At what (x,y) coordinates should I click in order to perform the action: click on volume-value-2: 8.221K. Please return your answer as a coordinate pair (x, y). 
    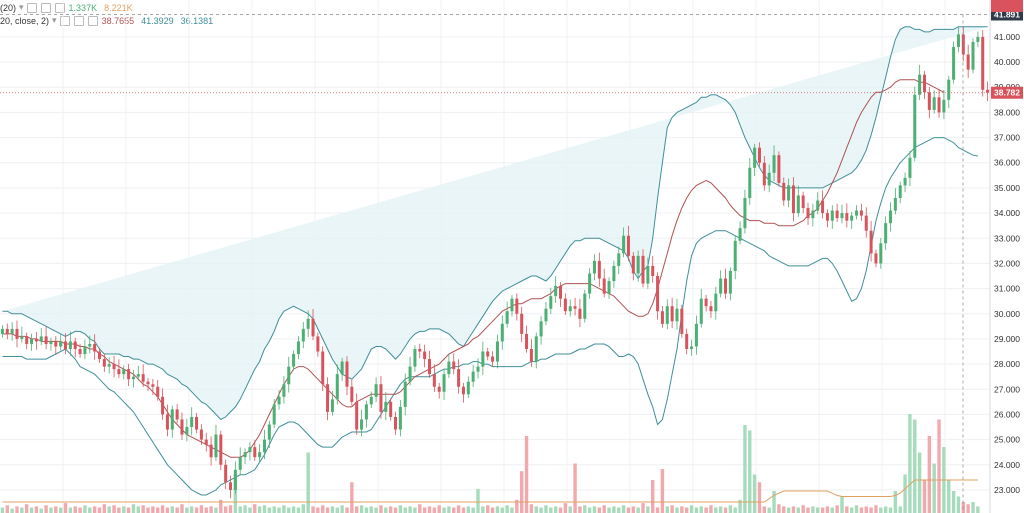
    Looking at the image, I should click on (118, 7).